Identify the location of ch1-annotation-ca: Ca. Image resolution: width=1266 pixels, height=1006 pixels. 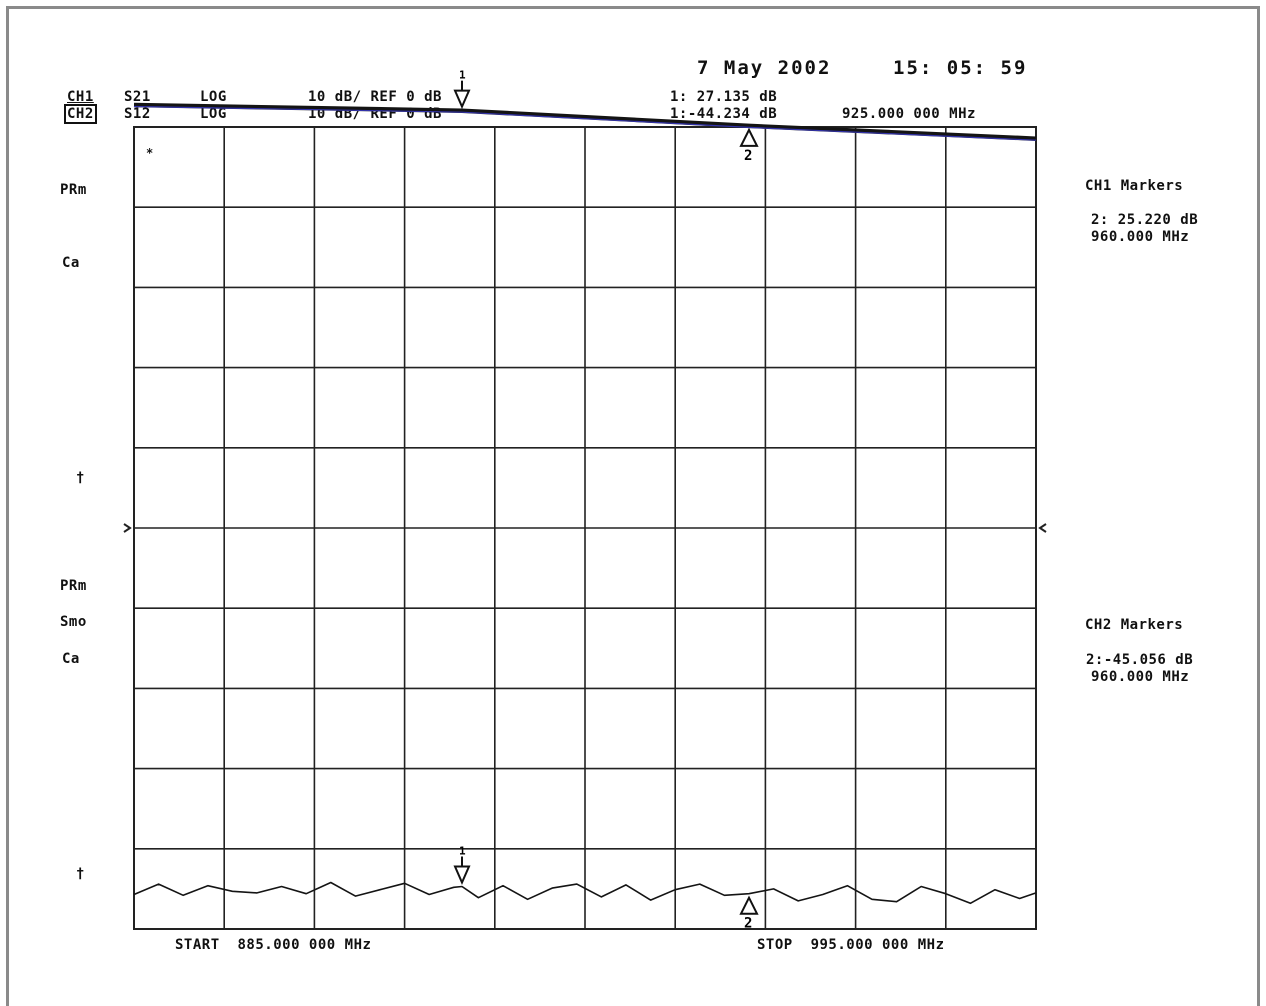
(71, 263).